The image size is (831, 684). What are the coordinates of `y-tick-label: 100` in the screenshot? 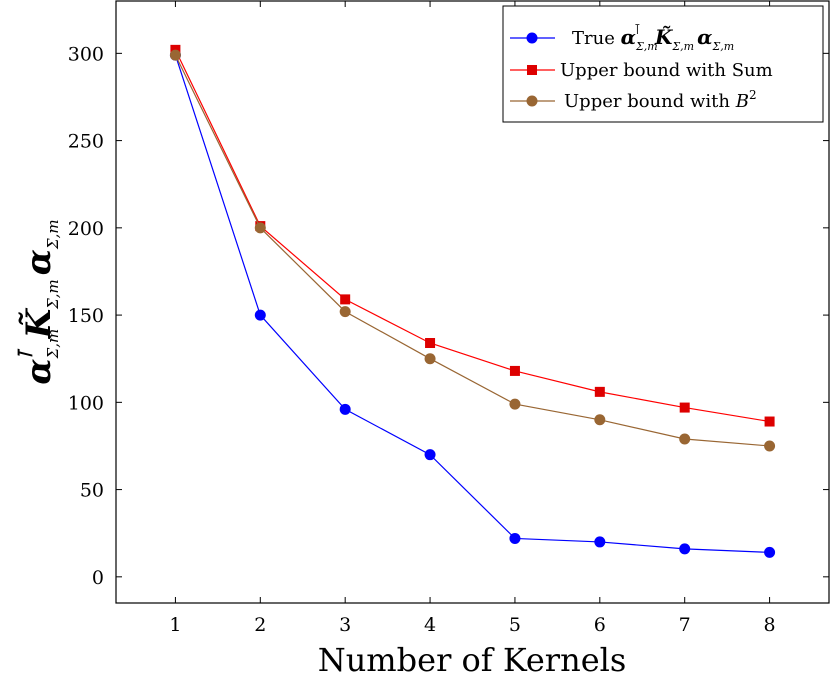 It's located at (86, 403).